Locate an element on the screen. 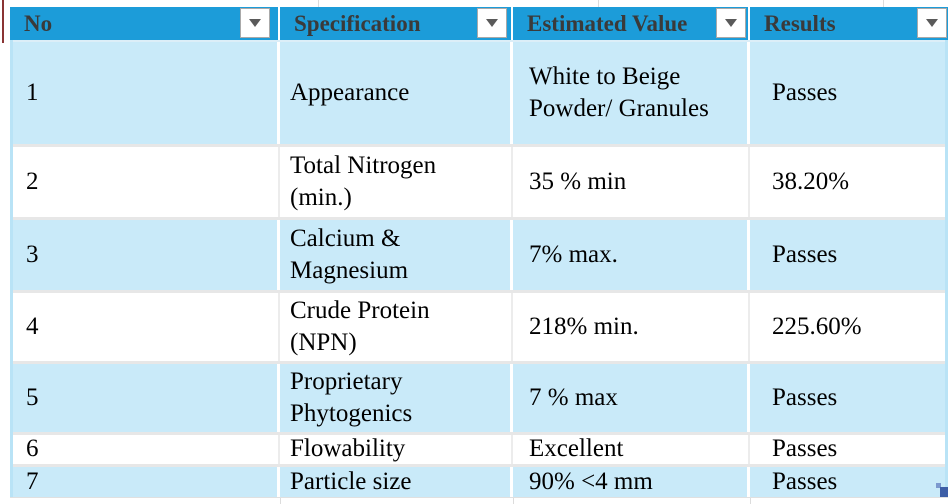  header-label-specification: Specification is located at coordinates (357, 23).